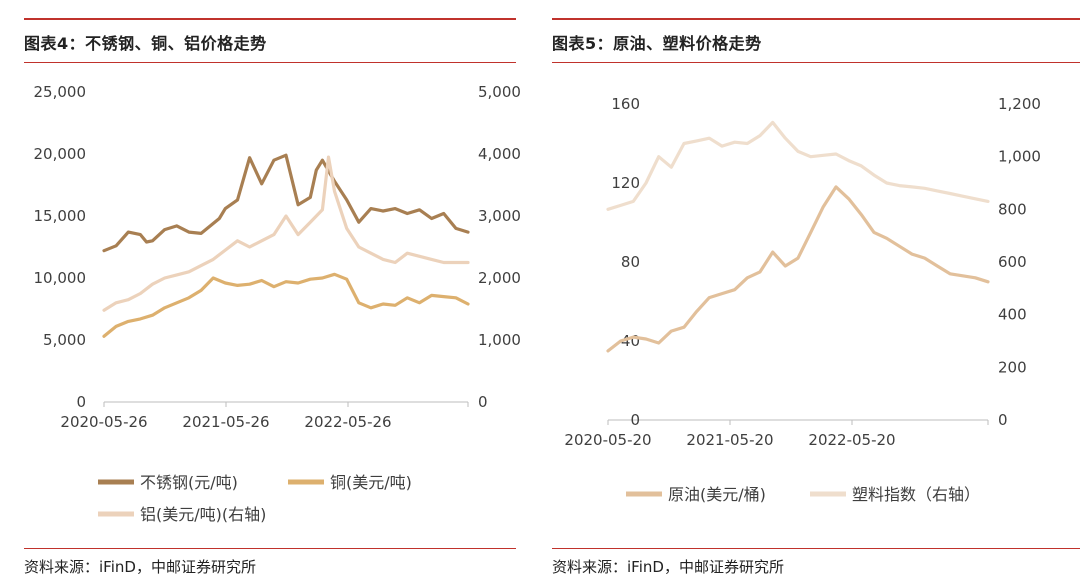 The height and width of the screenshot is (586, 1080). Describe the element at coordinates (1012, 262) in the screenshot. I see `y-right-tick-label: 600` at that location.